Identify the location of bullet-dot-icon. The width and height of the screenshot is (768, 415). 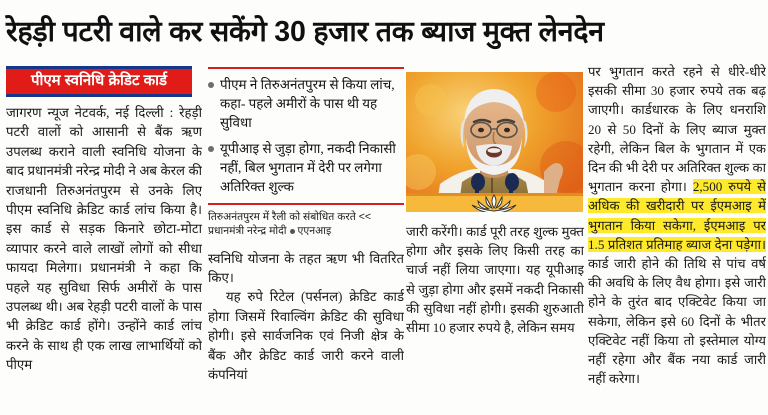
(292, 231).